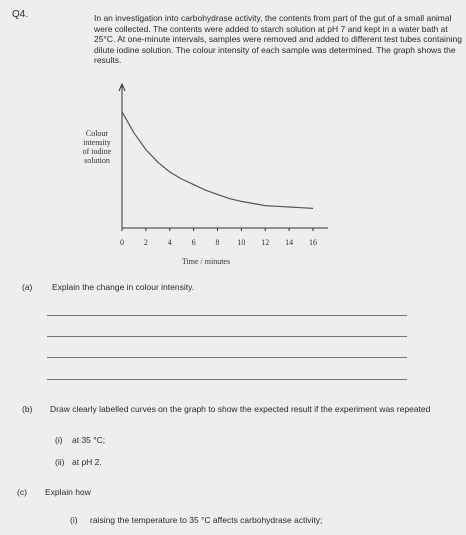 This screenshot has width=466, height=535. I want to click on x-axis-label: Time / minutes, so click(206, 261).